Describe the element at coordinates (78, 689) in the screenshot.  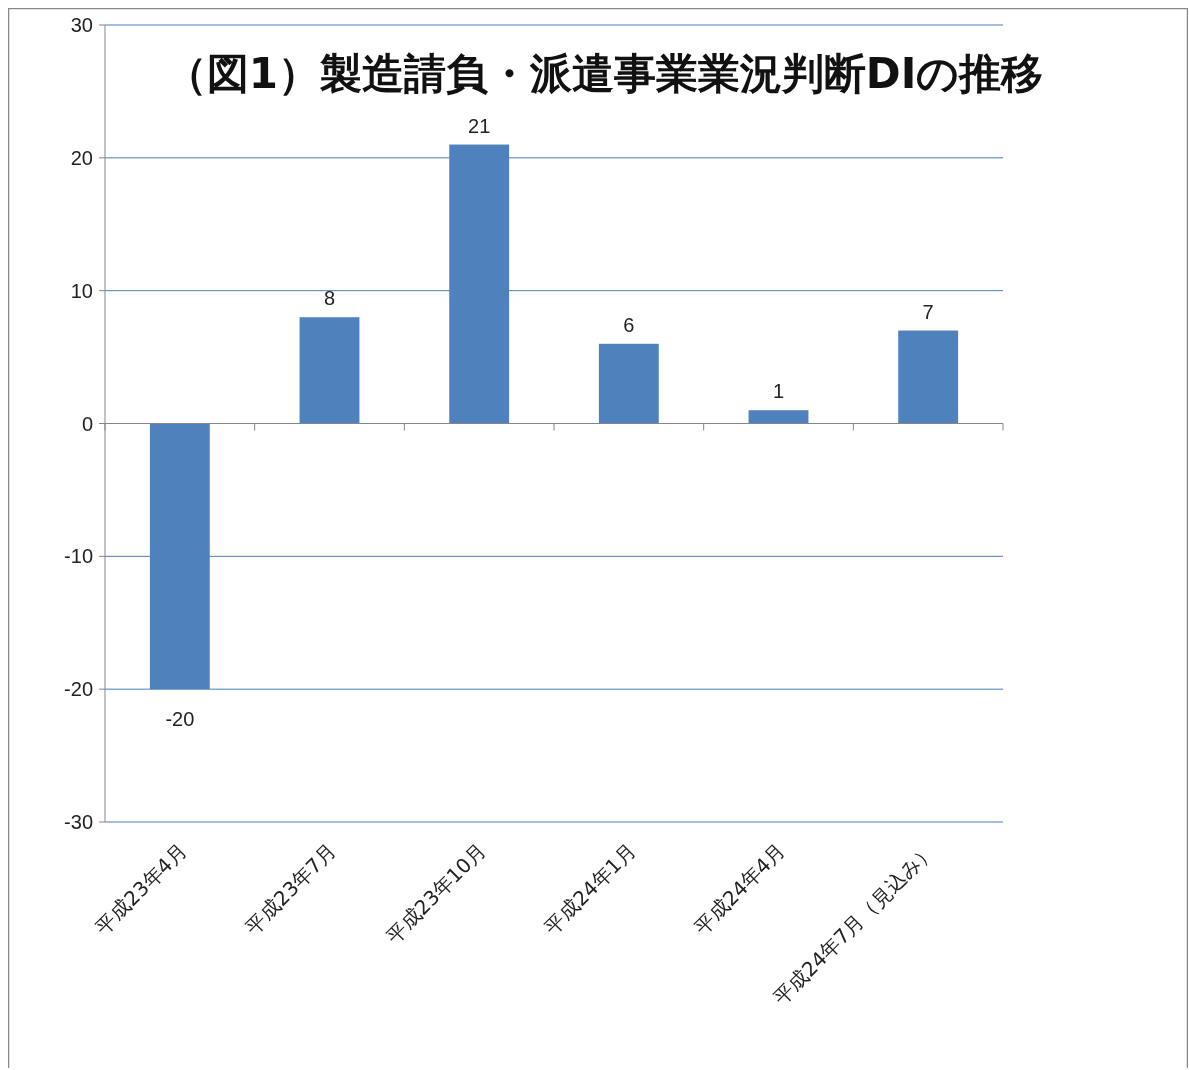
I see `y-tick-label: -20` at that location.